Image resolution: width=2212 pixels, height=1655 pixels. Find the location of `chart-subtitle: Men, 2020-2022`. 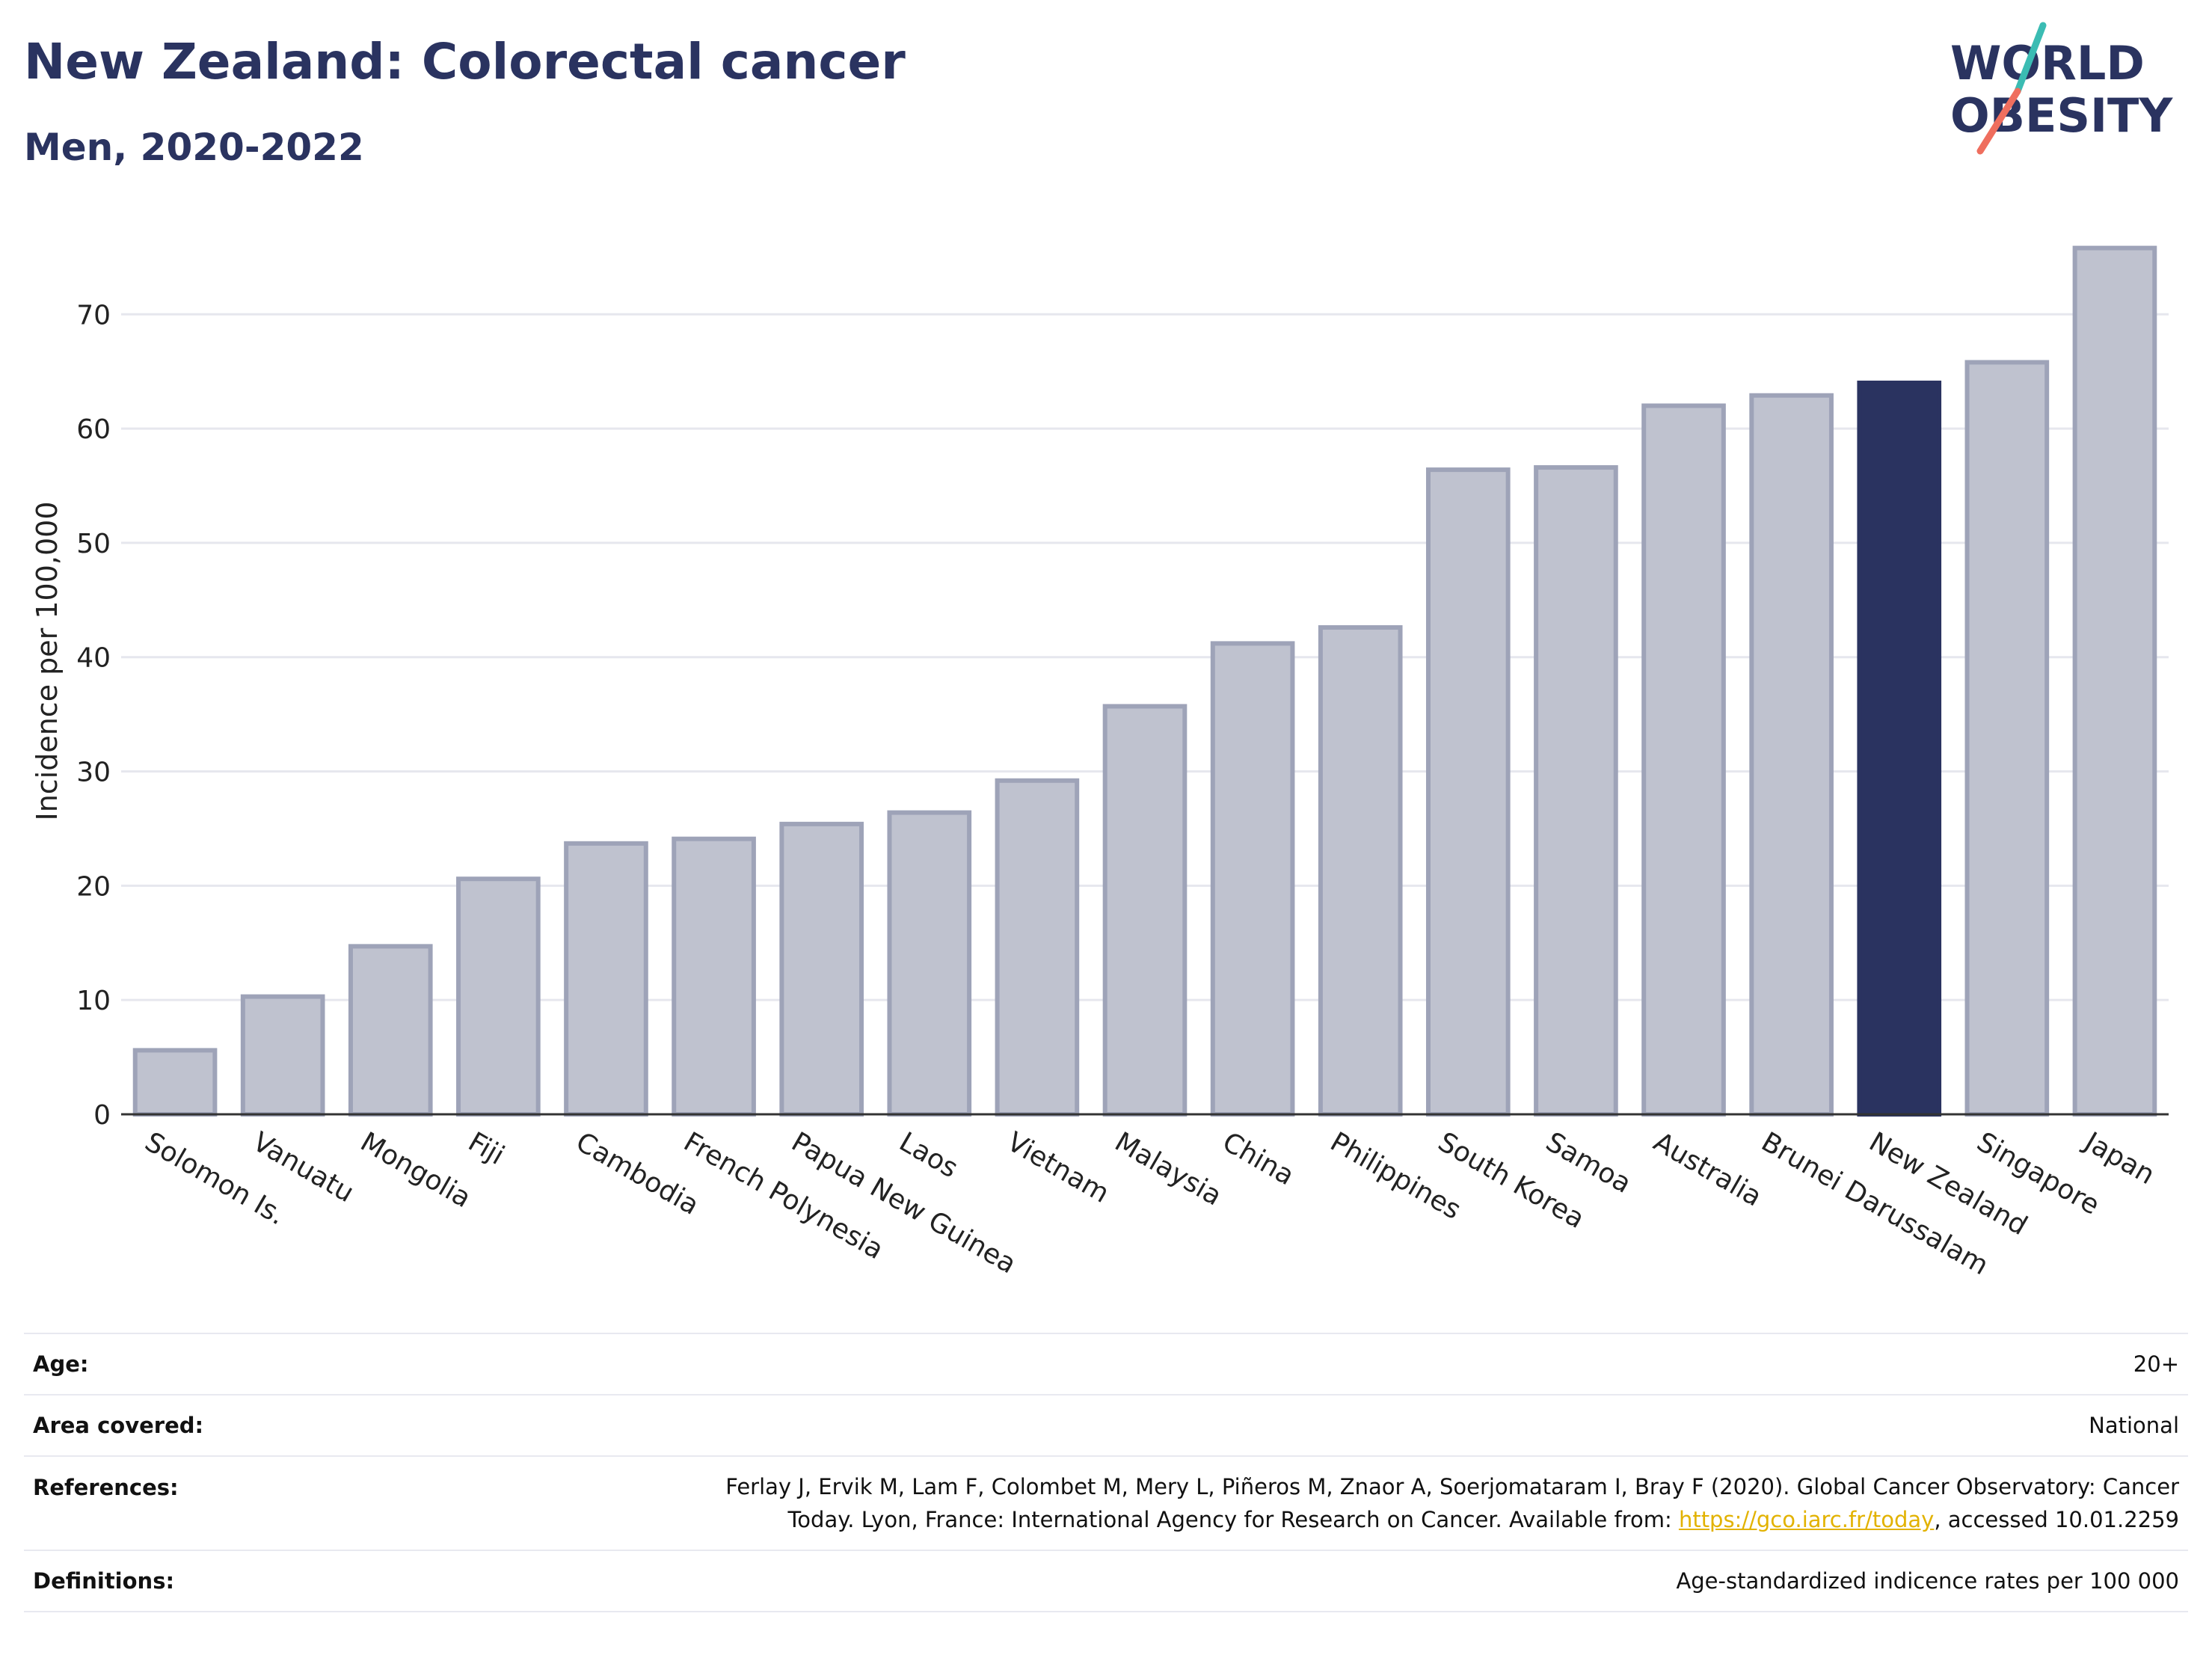

chart-subtitle: Men, 2020-2022 is located at coordinates (194, 147).